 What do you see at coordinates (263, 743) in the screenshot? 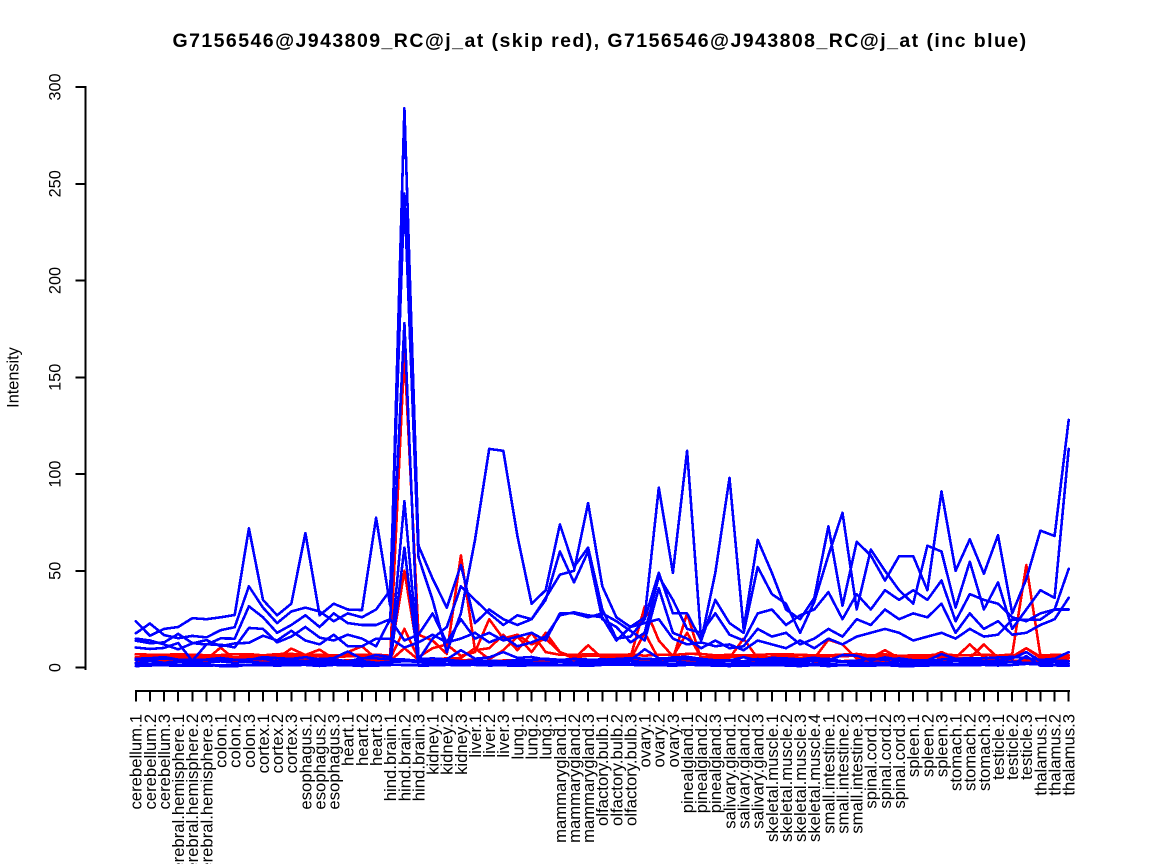
I see `svg-text: cortex.1` at bounding box center [263, 743].